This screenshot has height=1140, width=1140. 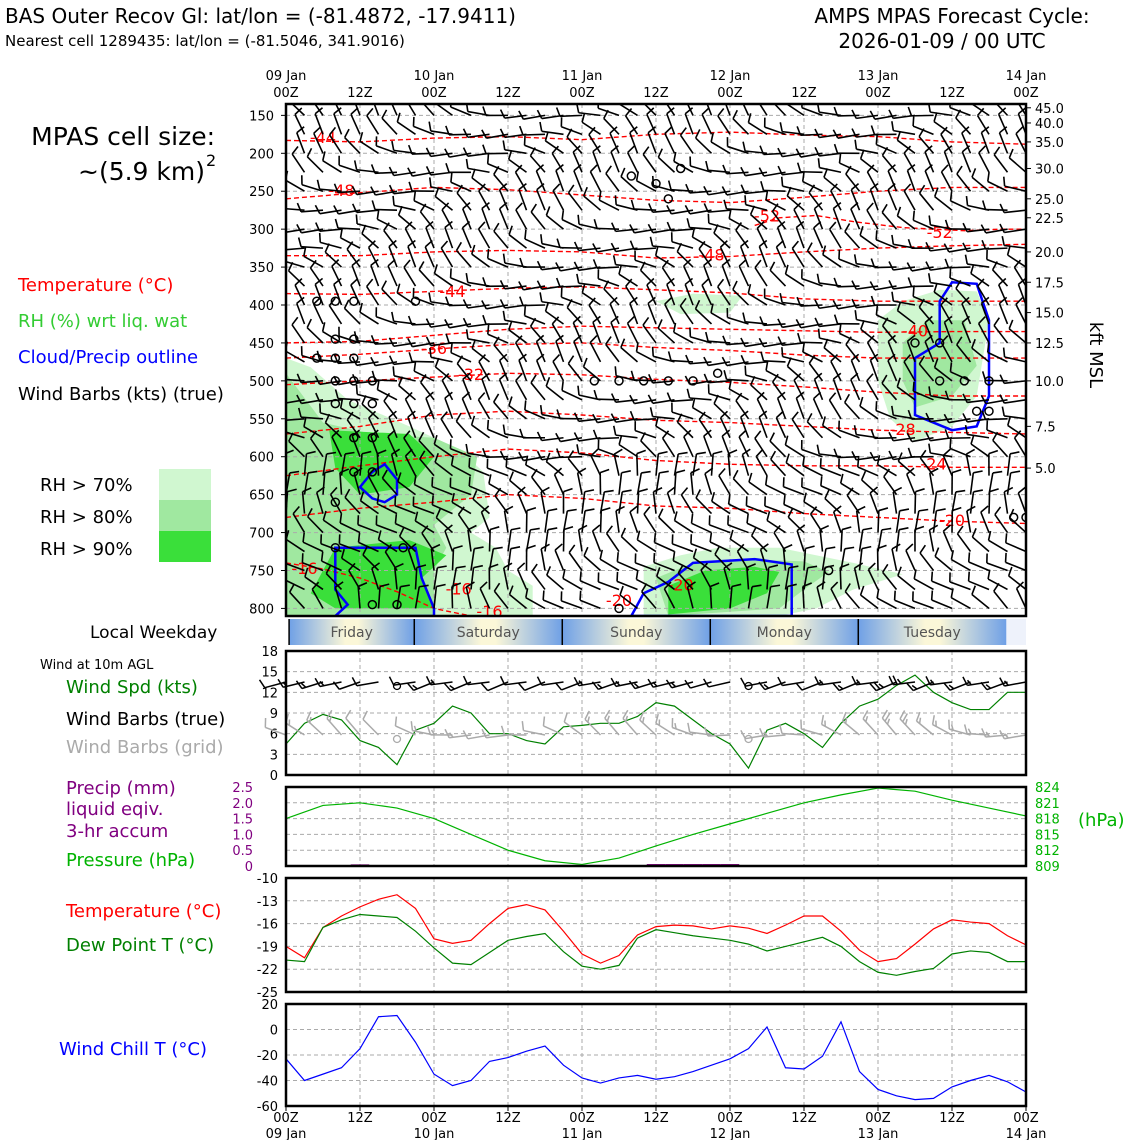 What do you see at coordinates (378, 483) in the screenshot?
I see `cloud-outline` at bounding box center [378, 483].